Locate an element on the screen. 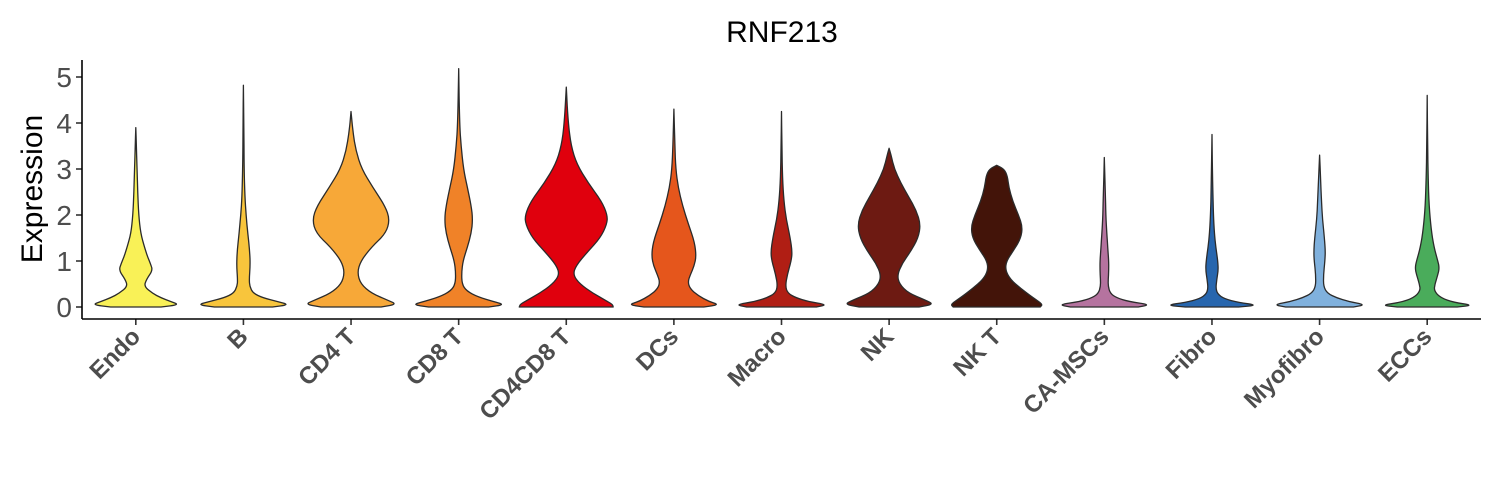 This screenshot has width=1500, height=500. x-tick-label: DCs is located at coordinates (657, 349).